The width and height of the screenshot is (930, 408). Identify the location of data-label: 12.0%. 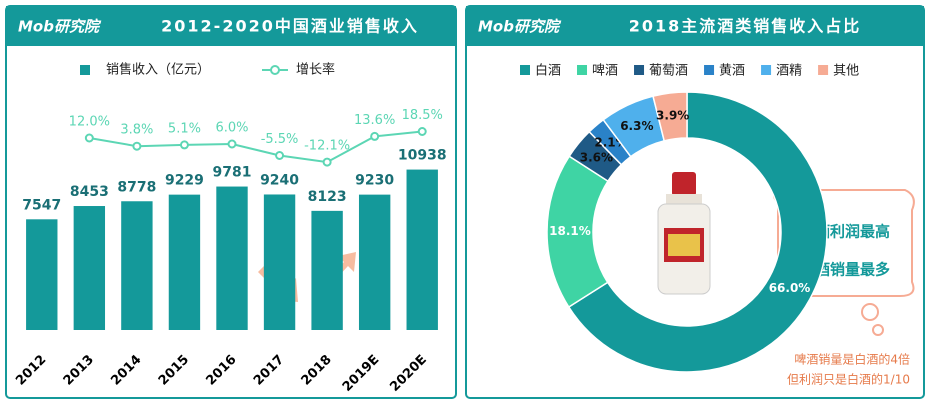
(89, 122).